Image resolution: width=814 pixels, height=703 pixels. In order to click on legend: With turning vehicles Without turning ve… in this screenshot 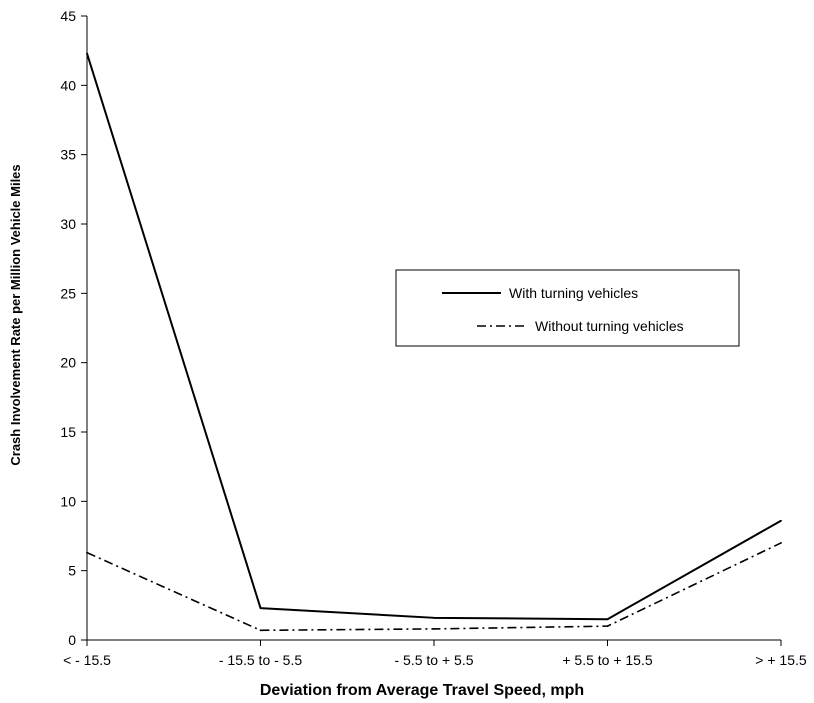, I will do `click(567, 308)`.